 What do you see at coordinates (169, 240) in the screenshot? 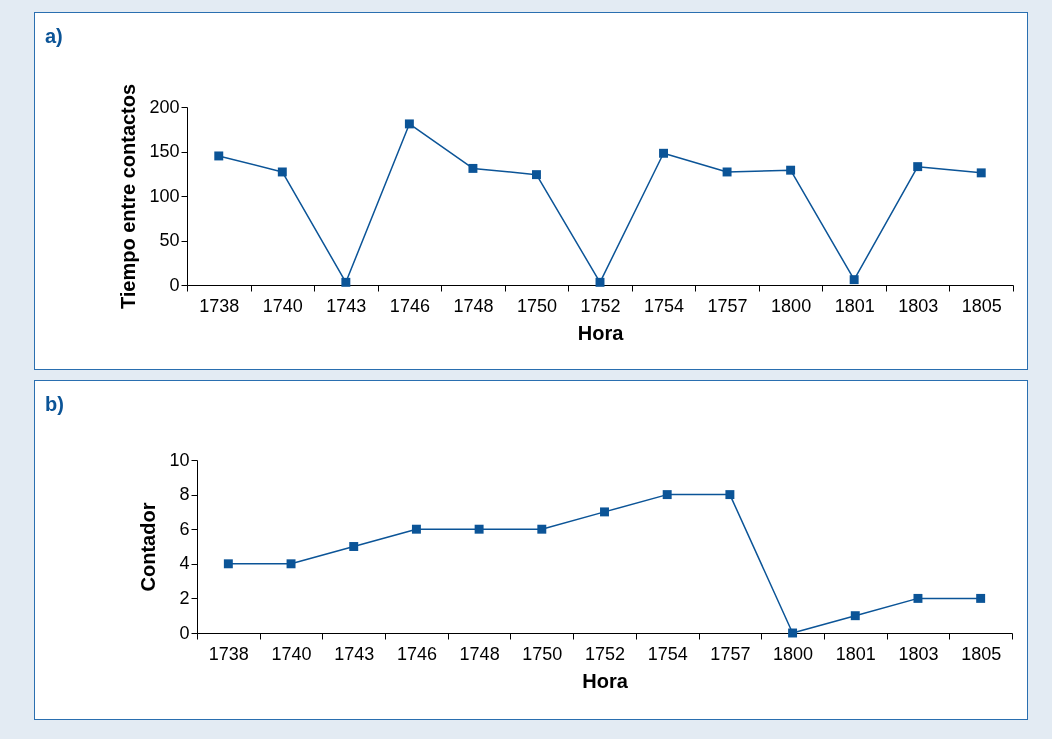
I see `y-tick-label: 50` at bounding box center [169, 240].